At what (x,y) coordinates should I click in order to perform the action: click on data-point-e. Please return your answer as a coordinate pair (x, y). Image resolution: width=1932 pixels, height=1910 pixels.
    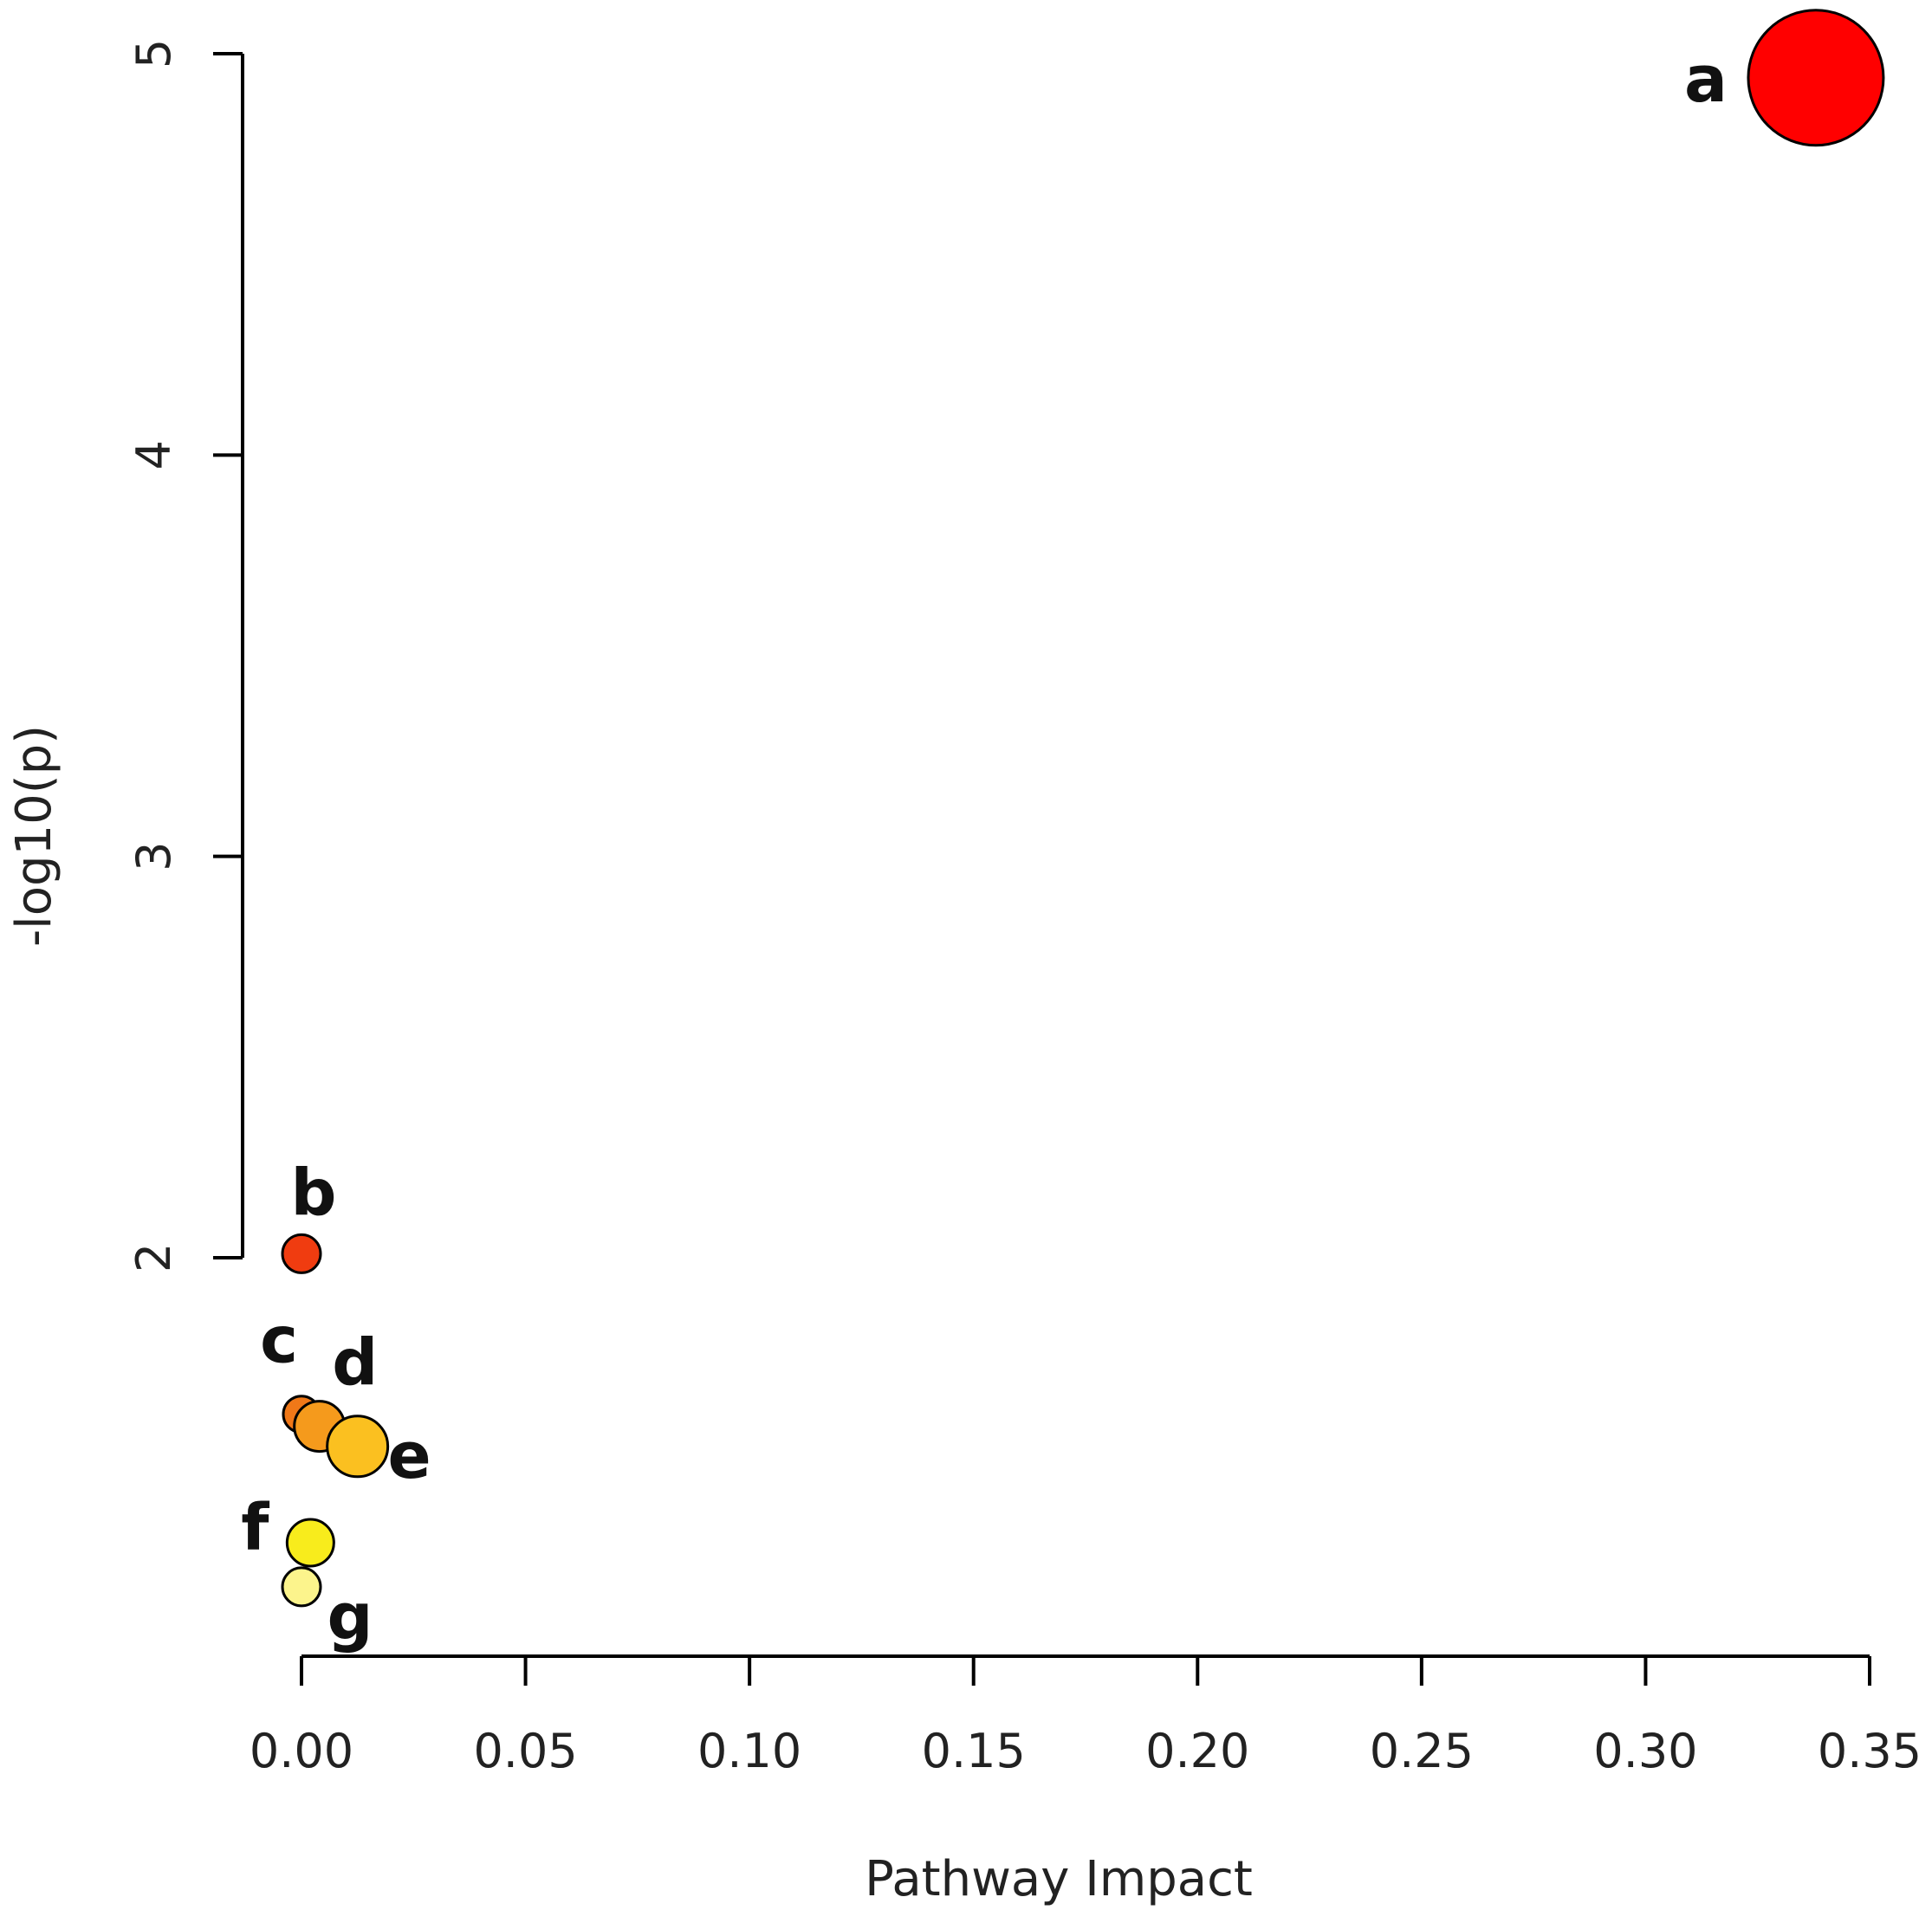
    Looking at the image, I should click on (358, 1447).